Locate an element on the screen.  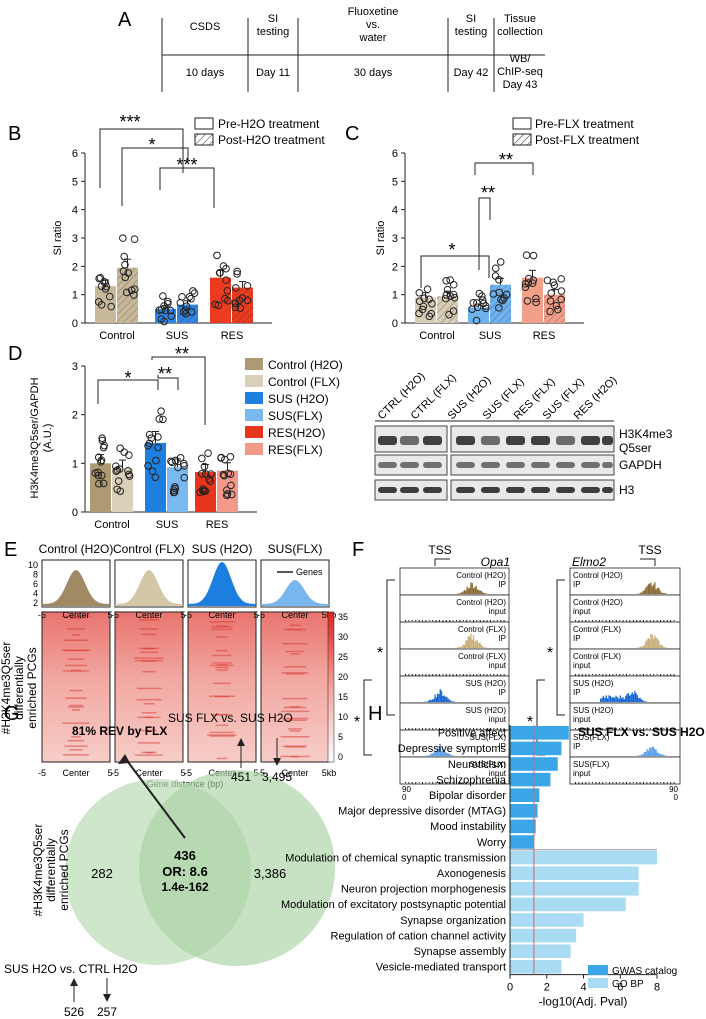
x-tick-label: -5 is located at coordinates (42, 773).